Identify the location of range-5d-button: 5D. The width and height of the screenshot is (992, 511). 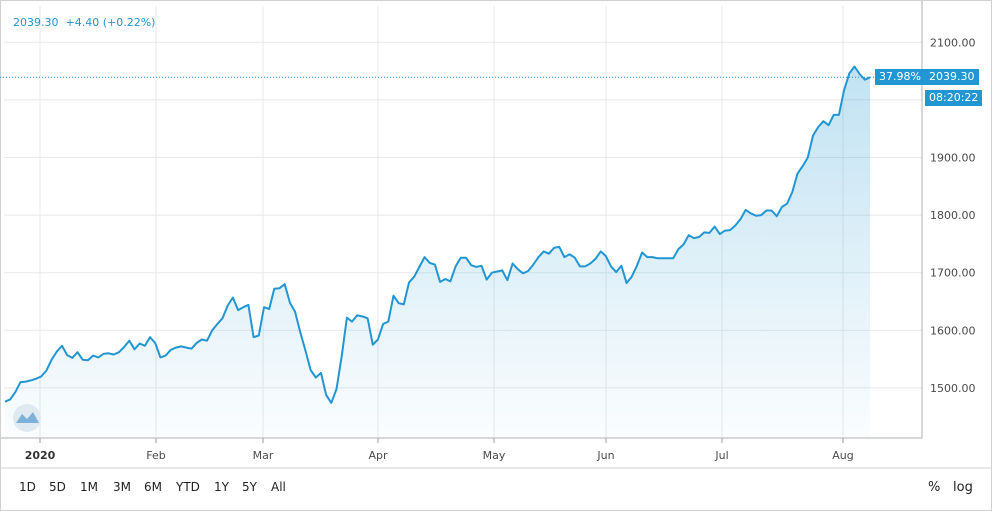
(57, 487).